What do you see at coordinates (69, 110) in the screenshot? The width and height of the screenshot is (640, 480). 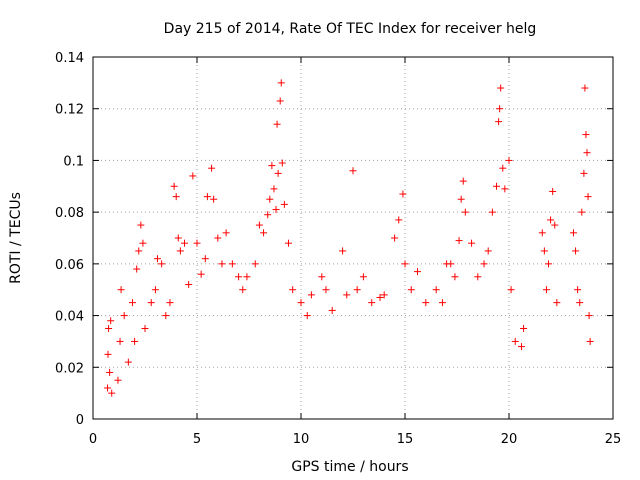 I see `y-tick-label: 0.12` at bounding box center [69, 110].